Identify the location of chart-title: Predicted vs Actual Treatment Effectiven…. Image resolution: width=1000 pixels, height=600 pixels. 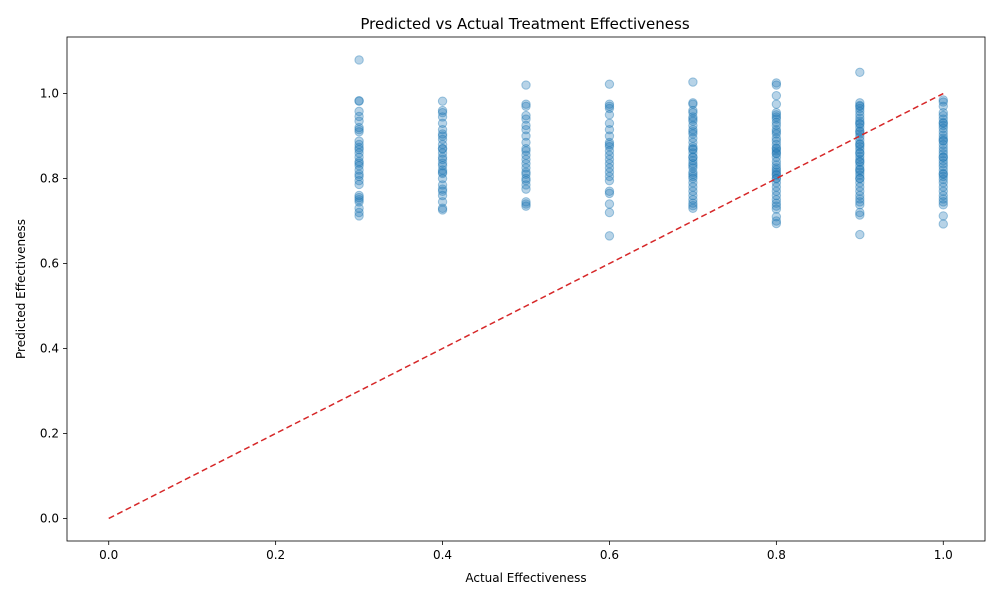
(524, 24).